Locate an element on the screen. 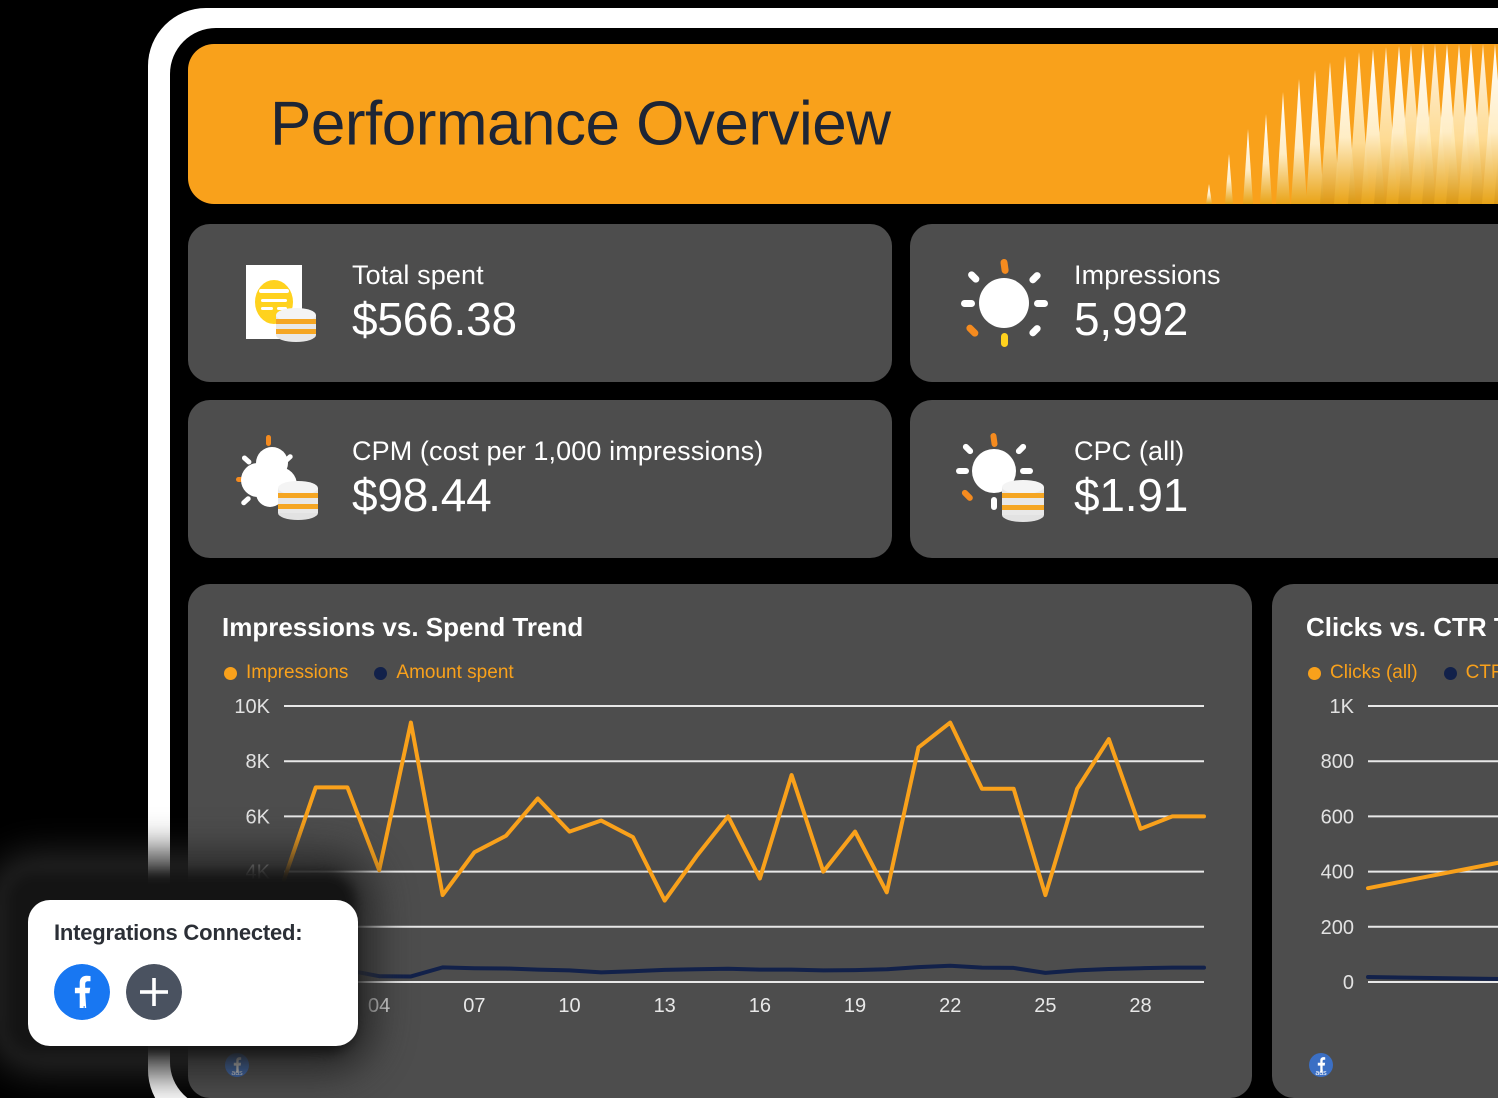 The image size is (1498, 1098). svg-text: 0 is located at coordinates (1348, 983).